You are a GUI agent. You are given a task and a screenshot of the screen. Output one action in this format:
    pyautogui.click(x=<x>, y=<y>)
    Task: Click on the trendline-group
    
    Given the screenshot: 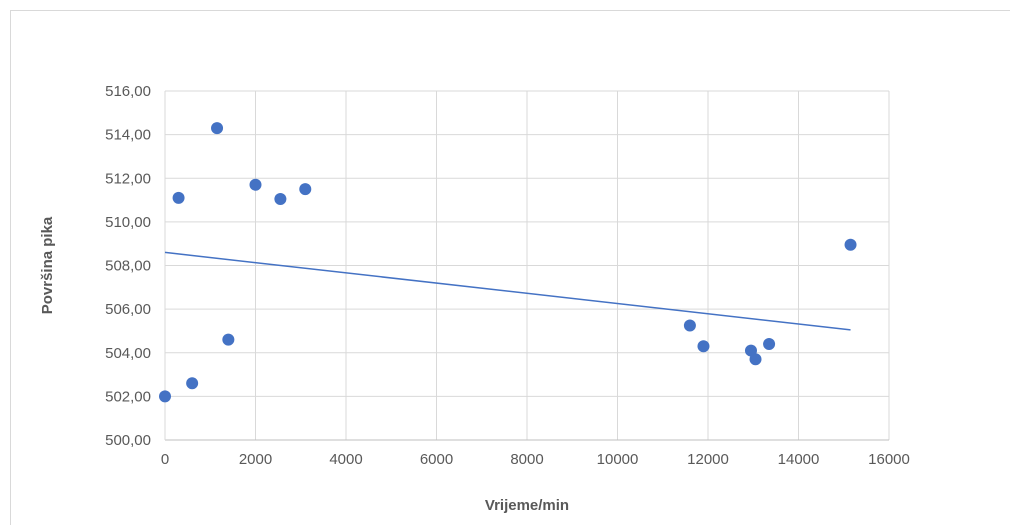 What is the action you would take?
    pyautogui.click(x=507, y=291)
    